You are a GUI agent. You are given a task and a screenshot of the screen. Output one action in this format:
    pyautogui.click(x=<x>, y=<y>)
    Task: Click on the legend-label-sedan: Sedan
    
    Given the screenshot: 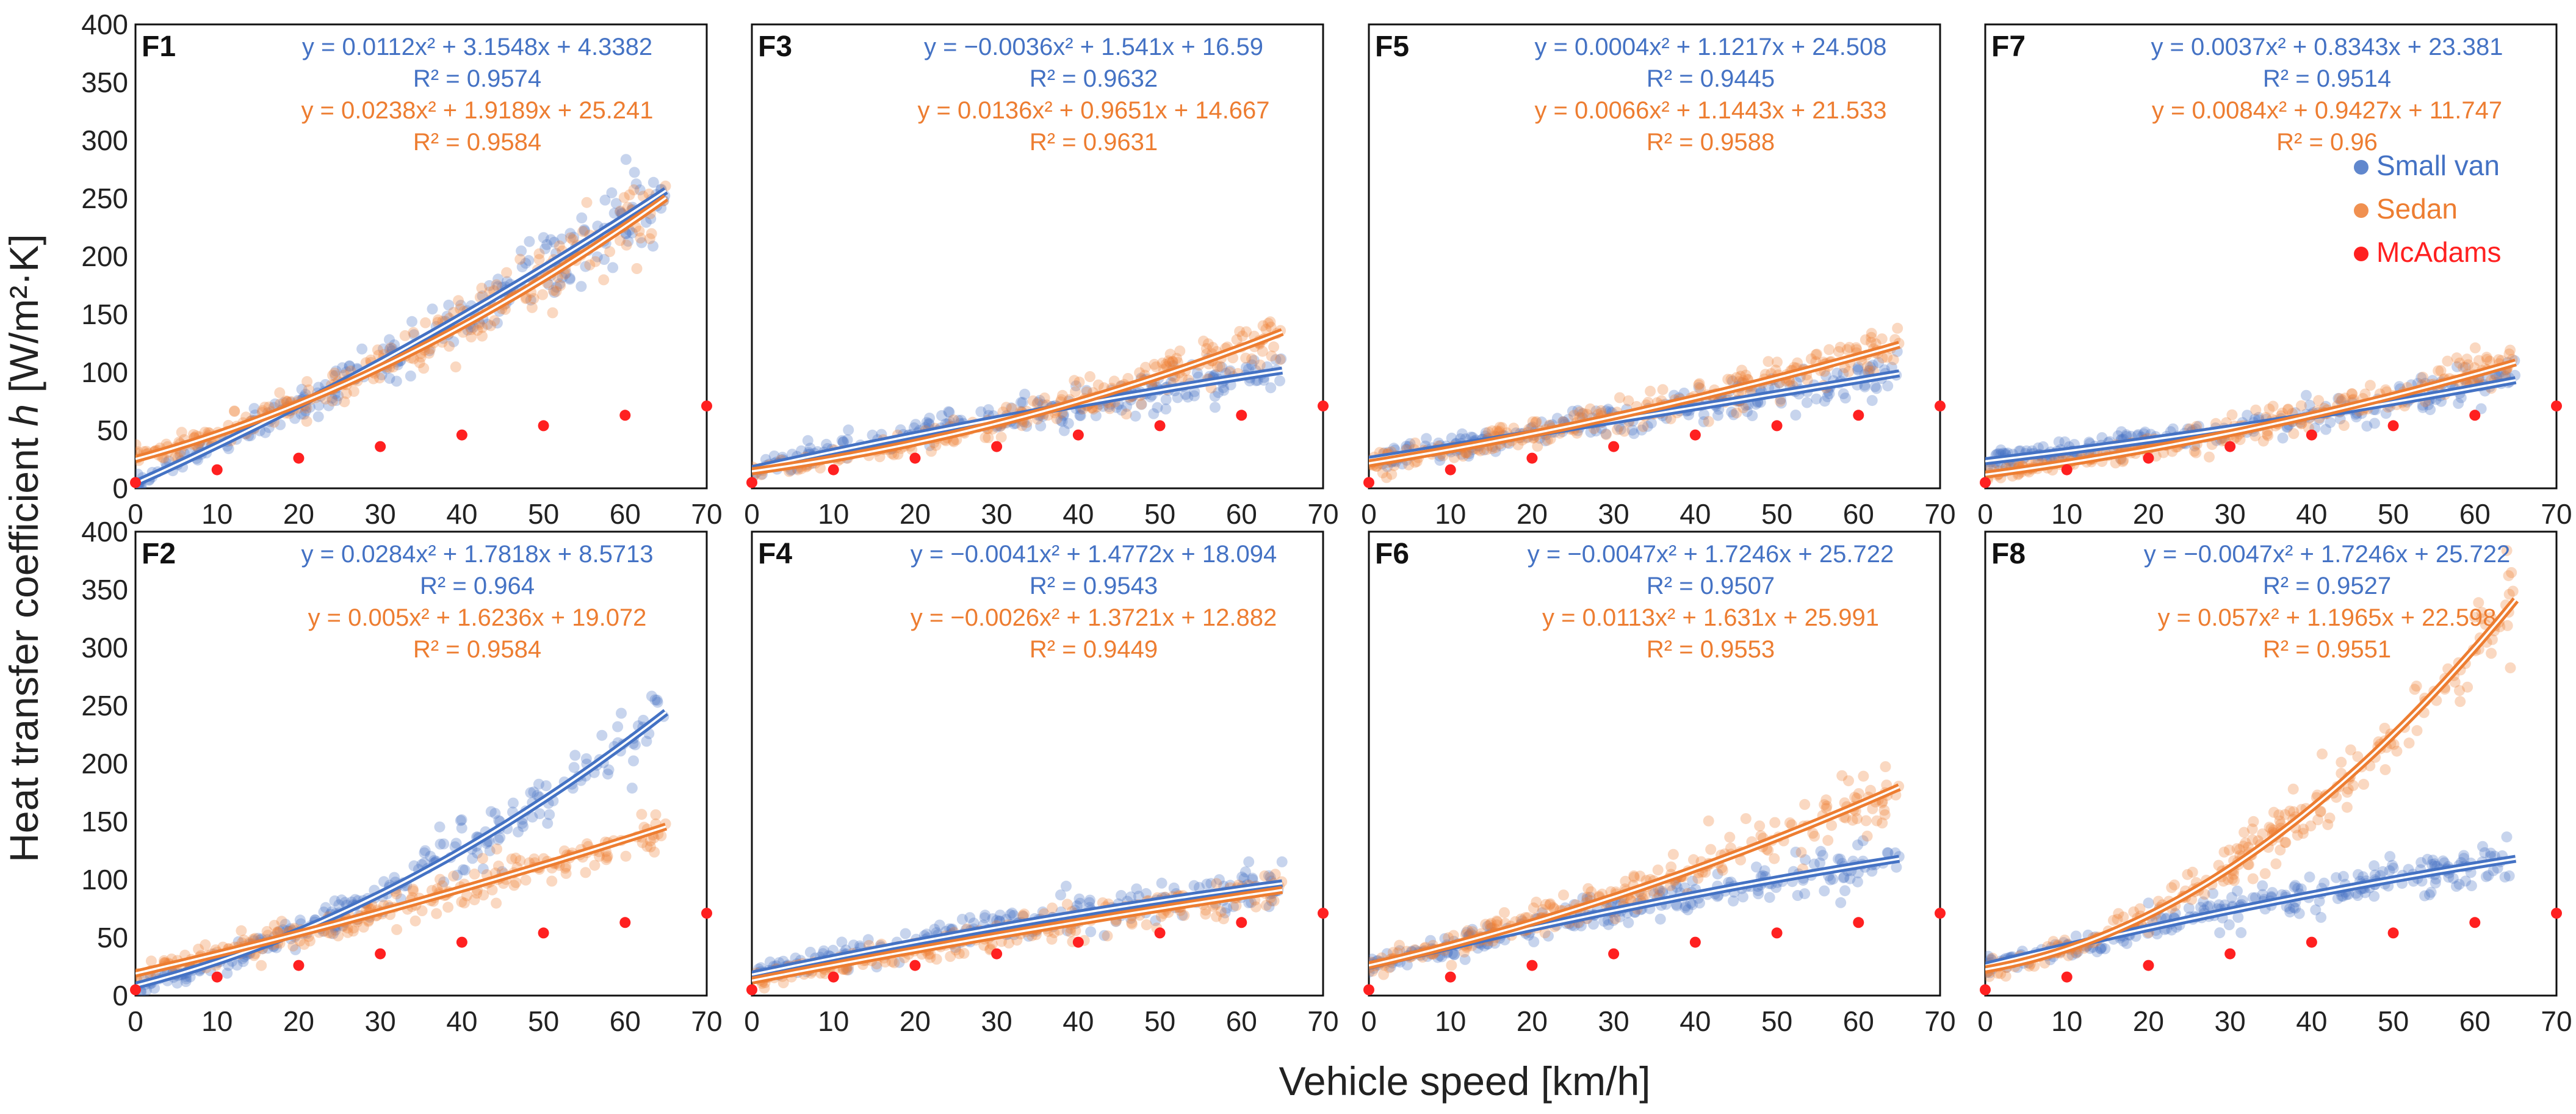 What is the action you would take?
    pyautogui.click(x=2417, y=209)
    